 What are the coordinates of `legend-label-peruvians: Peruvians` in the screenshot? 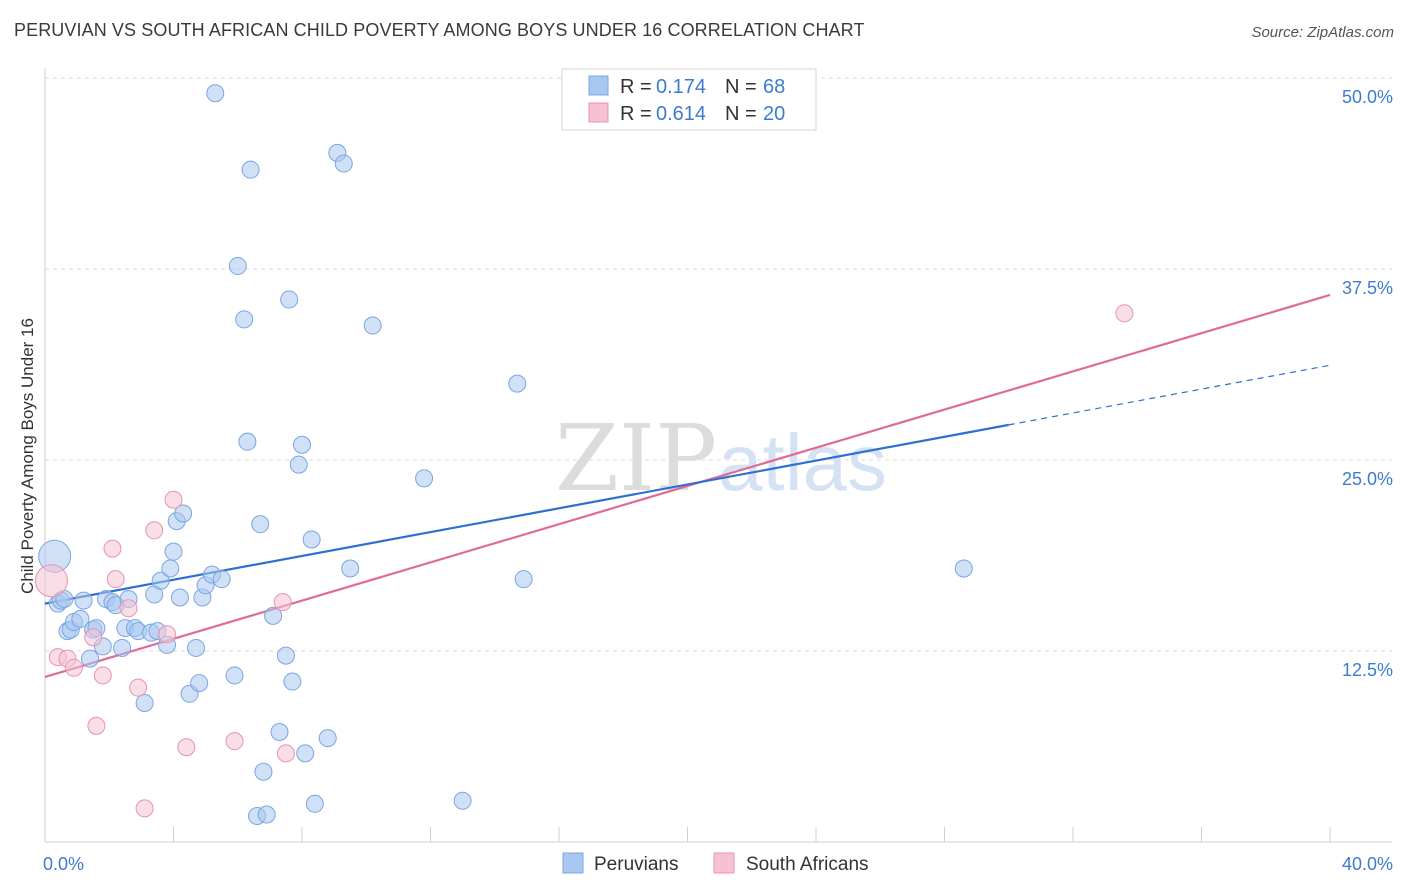 It's located at (636, 864).